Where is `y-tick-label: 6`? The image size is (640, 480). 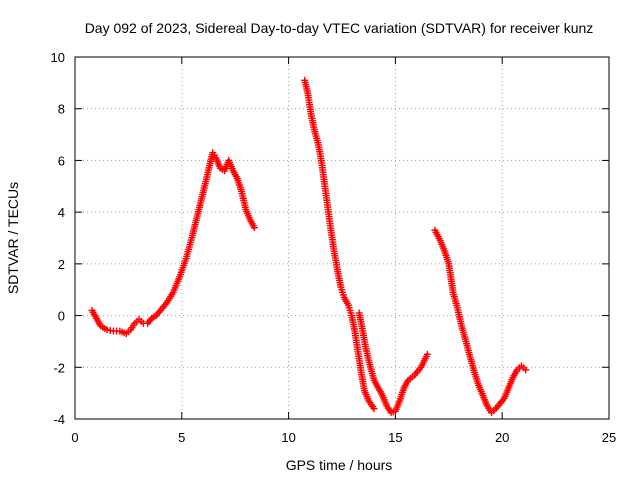 y-tick-label: 6 is located at coordinates (61, 160).